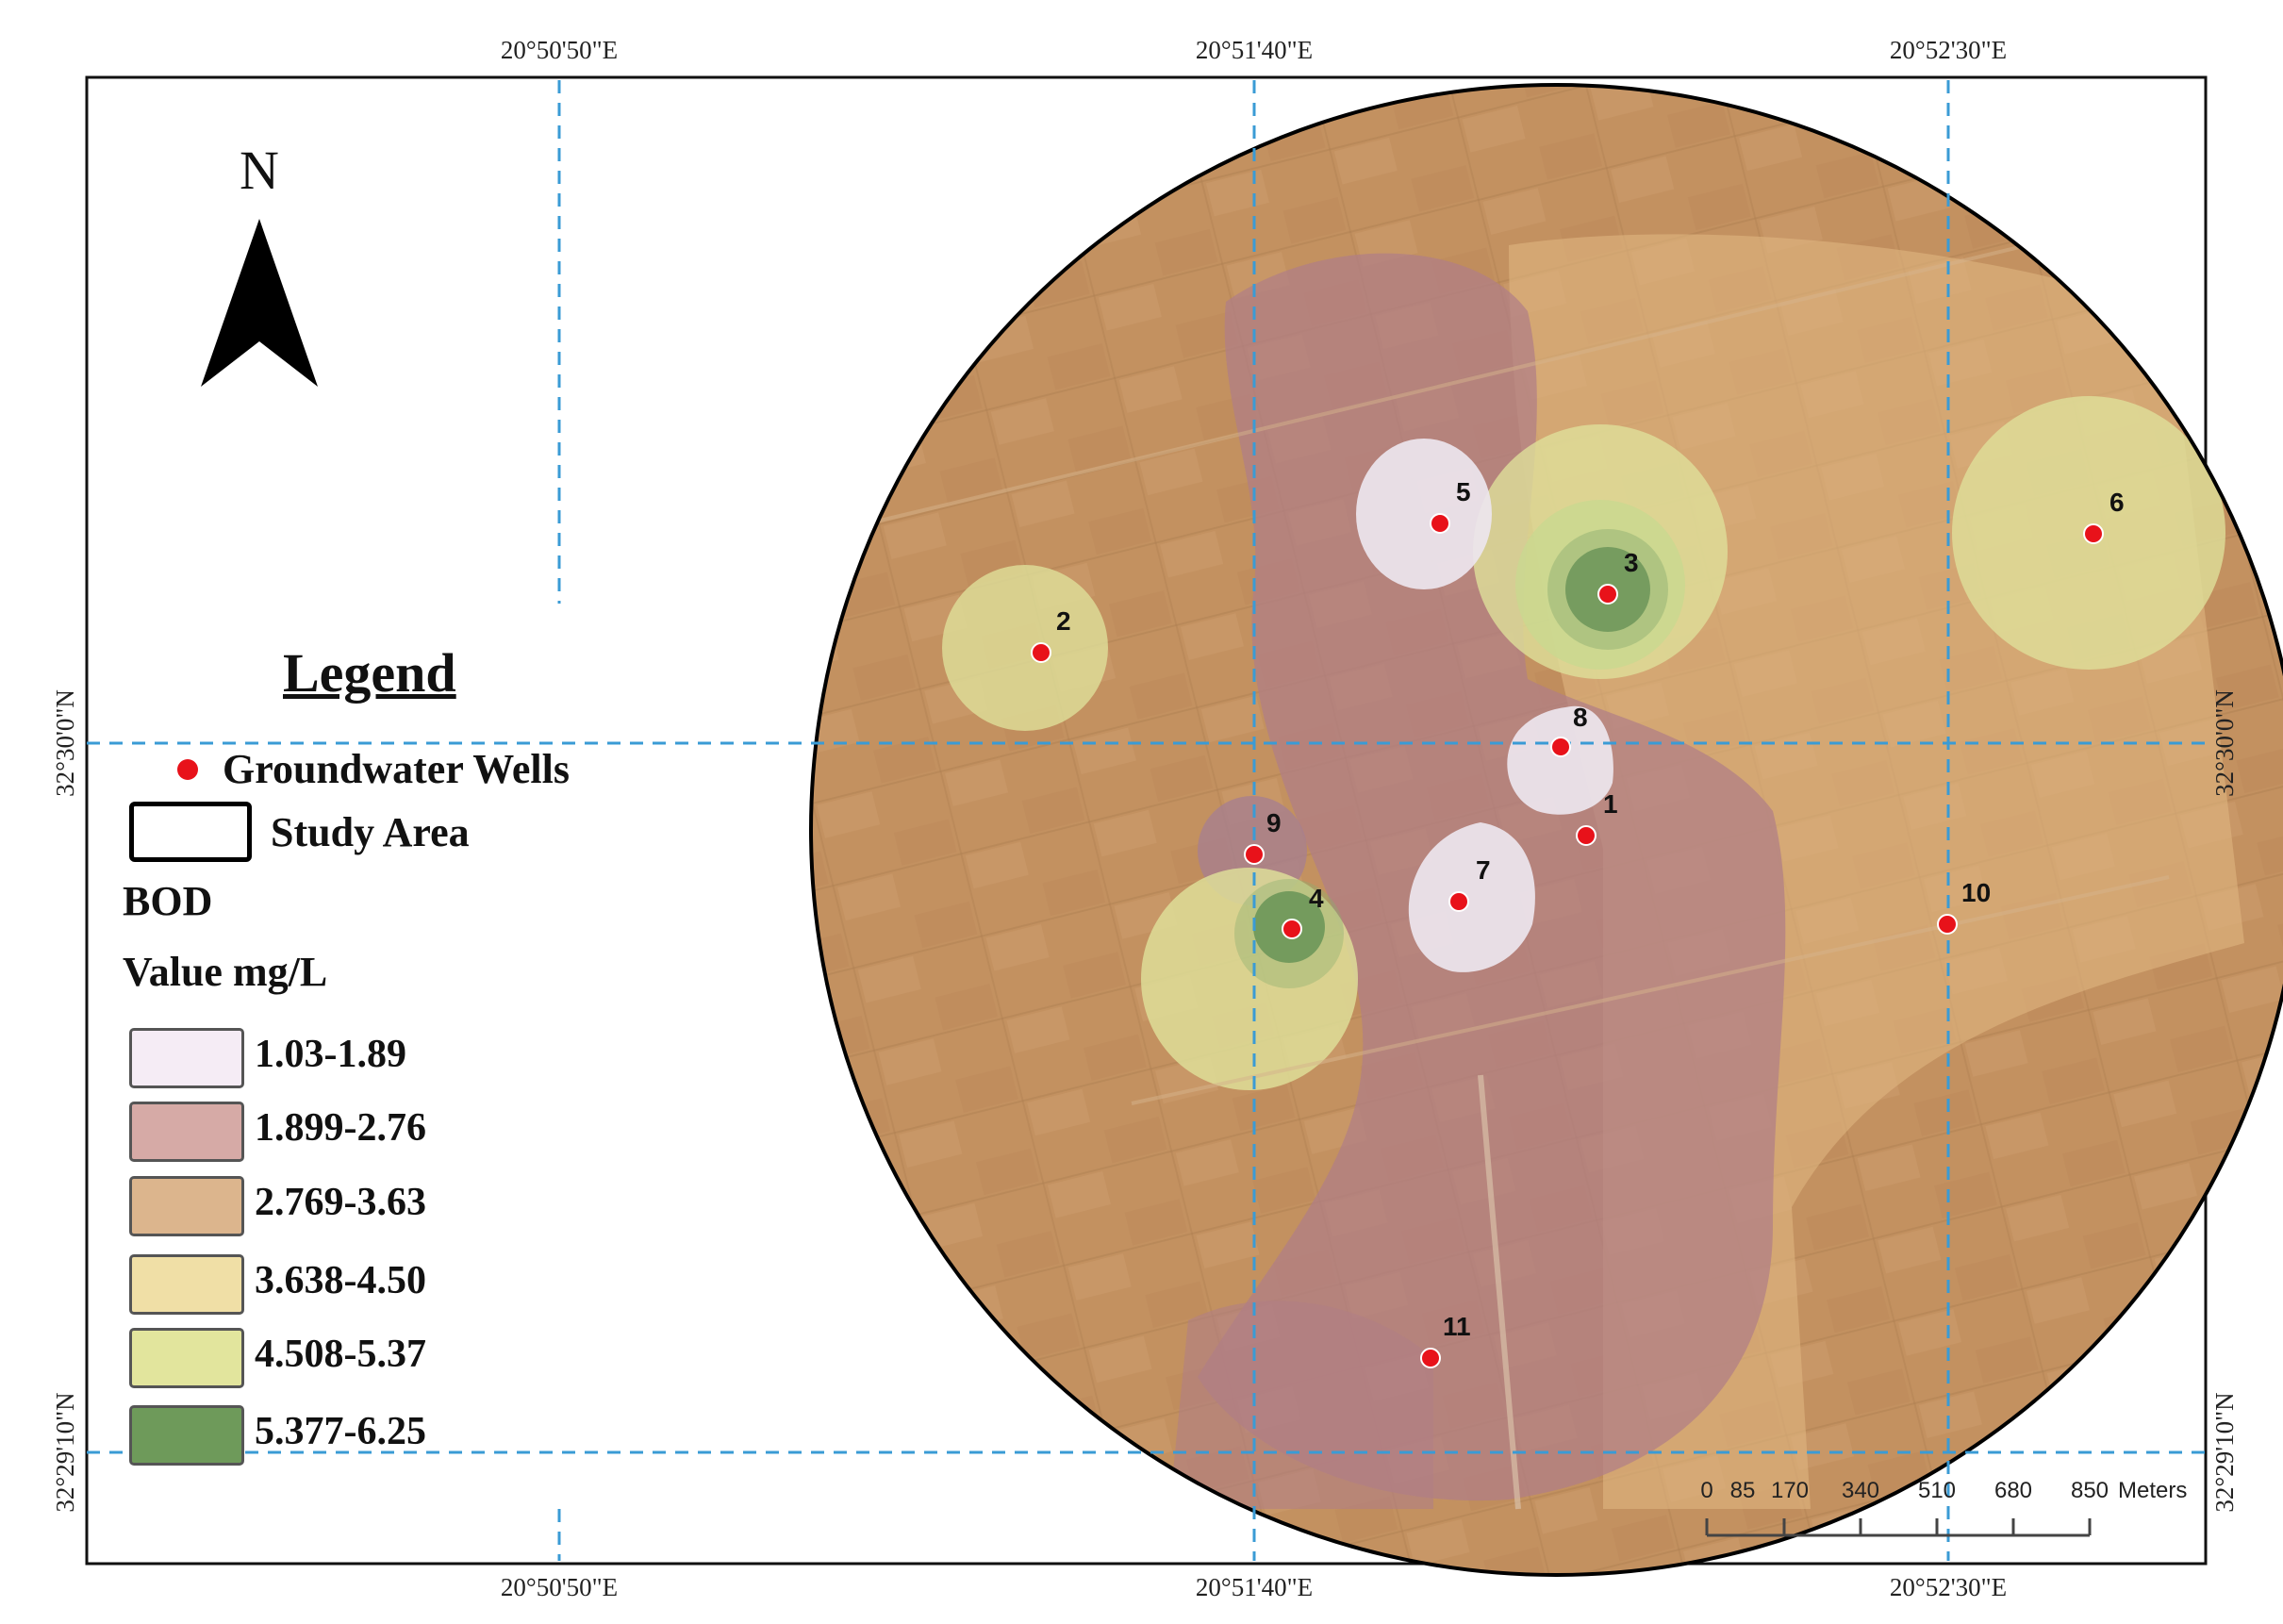 The image size is (2283, 1624). I want to click on legend-wells-entry: Groundwater Wells, so click(373, 769).